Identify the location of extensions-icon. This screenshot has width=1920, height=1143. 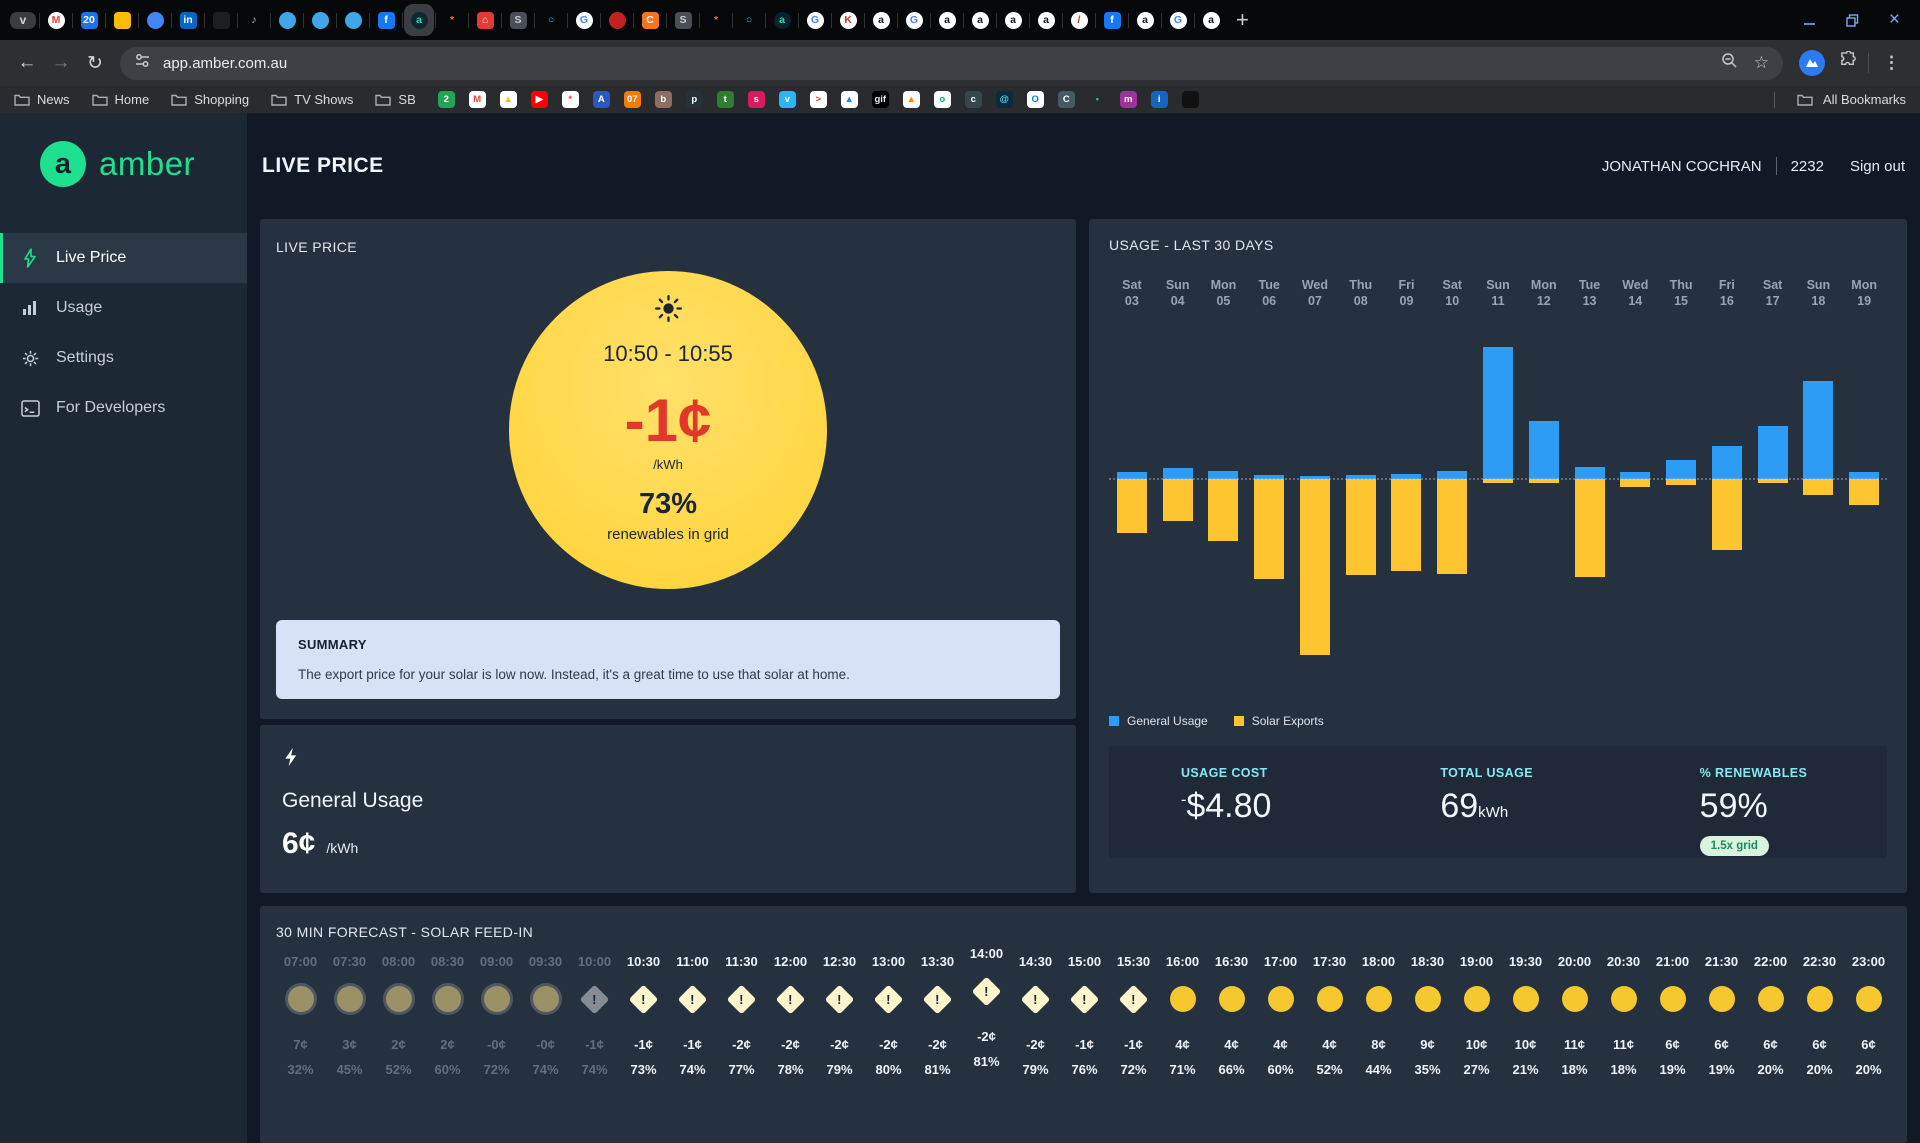
(1848, 62).